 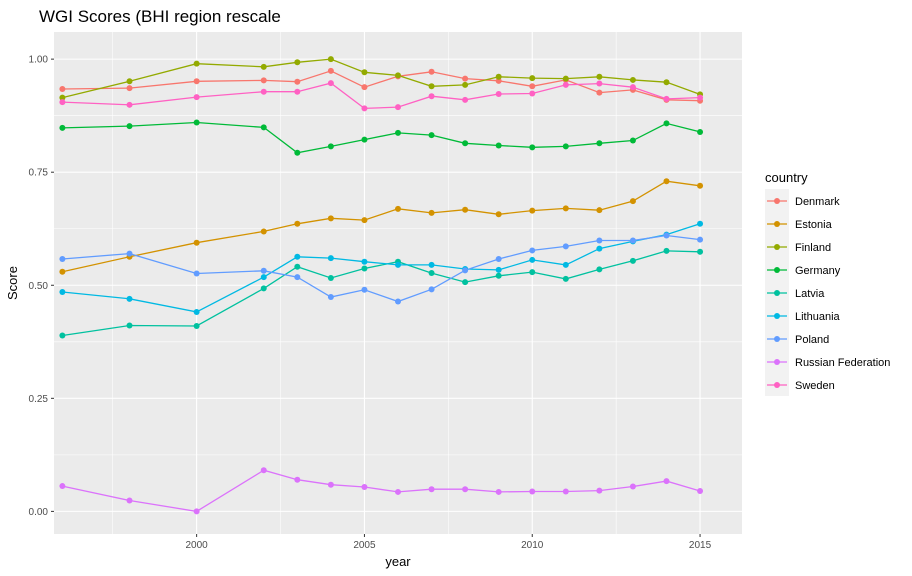 I want to click on legend-label-germany: Germany, so click(x=818, y=271).